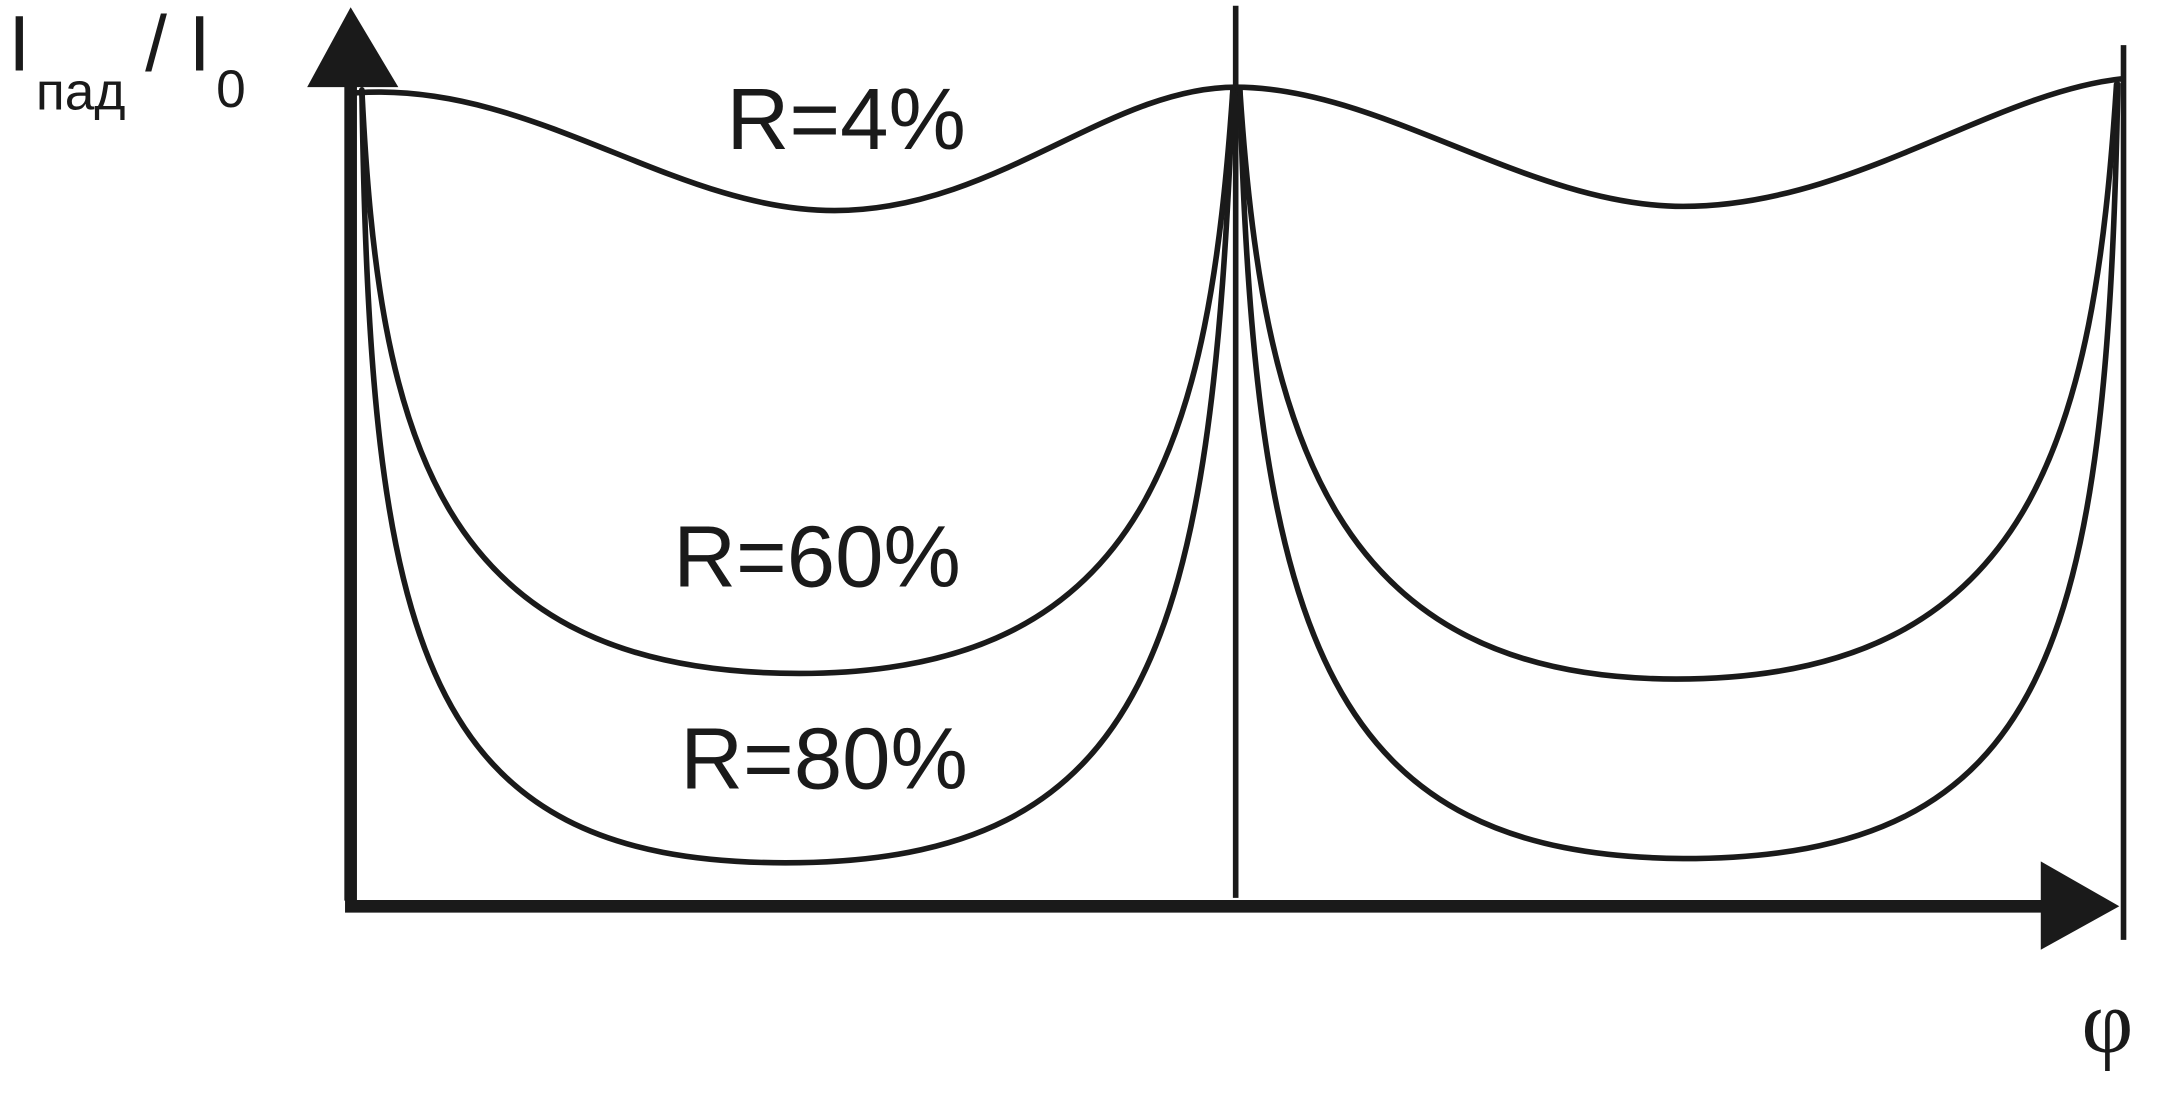  Describe the element at coordinates (2080, 905) in the screenshot. I see `x-axis-arrow` at that location.